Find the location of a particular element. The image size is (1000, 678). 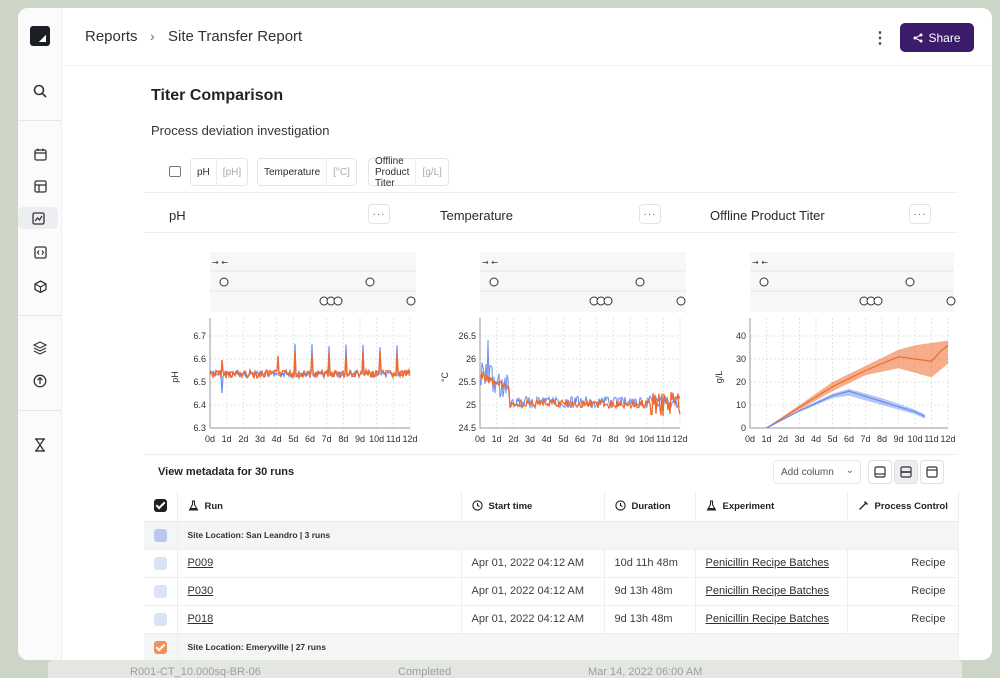

chip-label: Temperature is located at coordinates (292, 172).